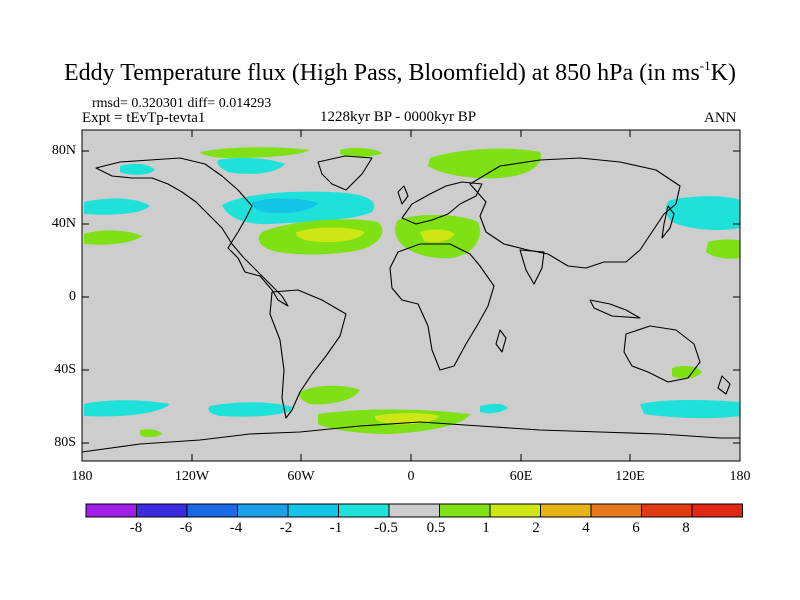  I want to click on period-label: 1228kyr BP - 0000kyr BP, so click(398, 117).